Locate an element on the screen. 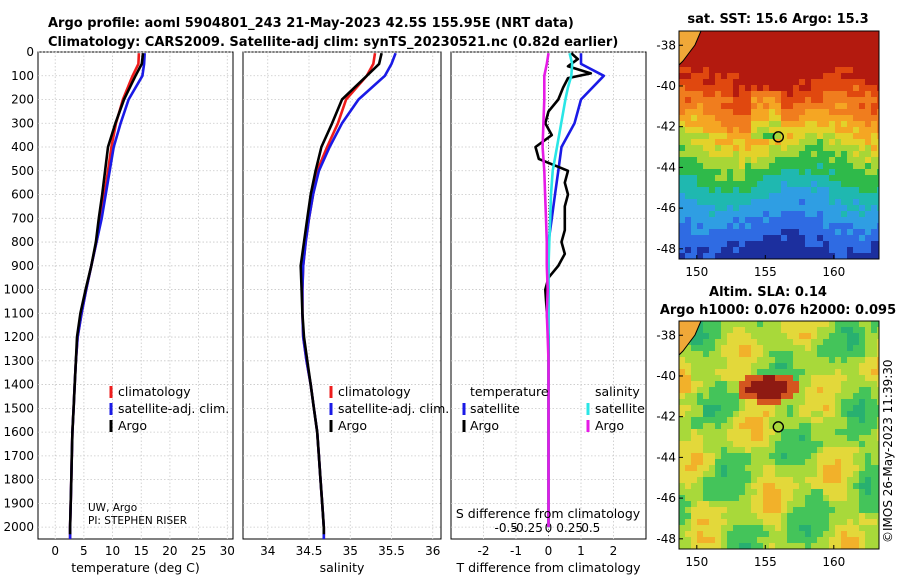 This screenshot has width=900, height=580. y-tick-label: 300 is located at coordinates (22, 123).